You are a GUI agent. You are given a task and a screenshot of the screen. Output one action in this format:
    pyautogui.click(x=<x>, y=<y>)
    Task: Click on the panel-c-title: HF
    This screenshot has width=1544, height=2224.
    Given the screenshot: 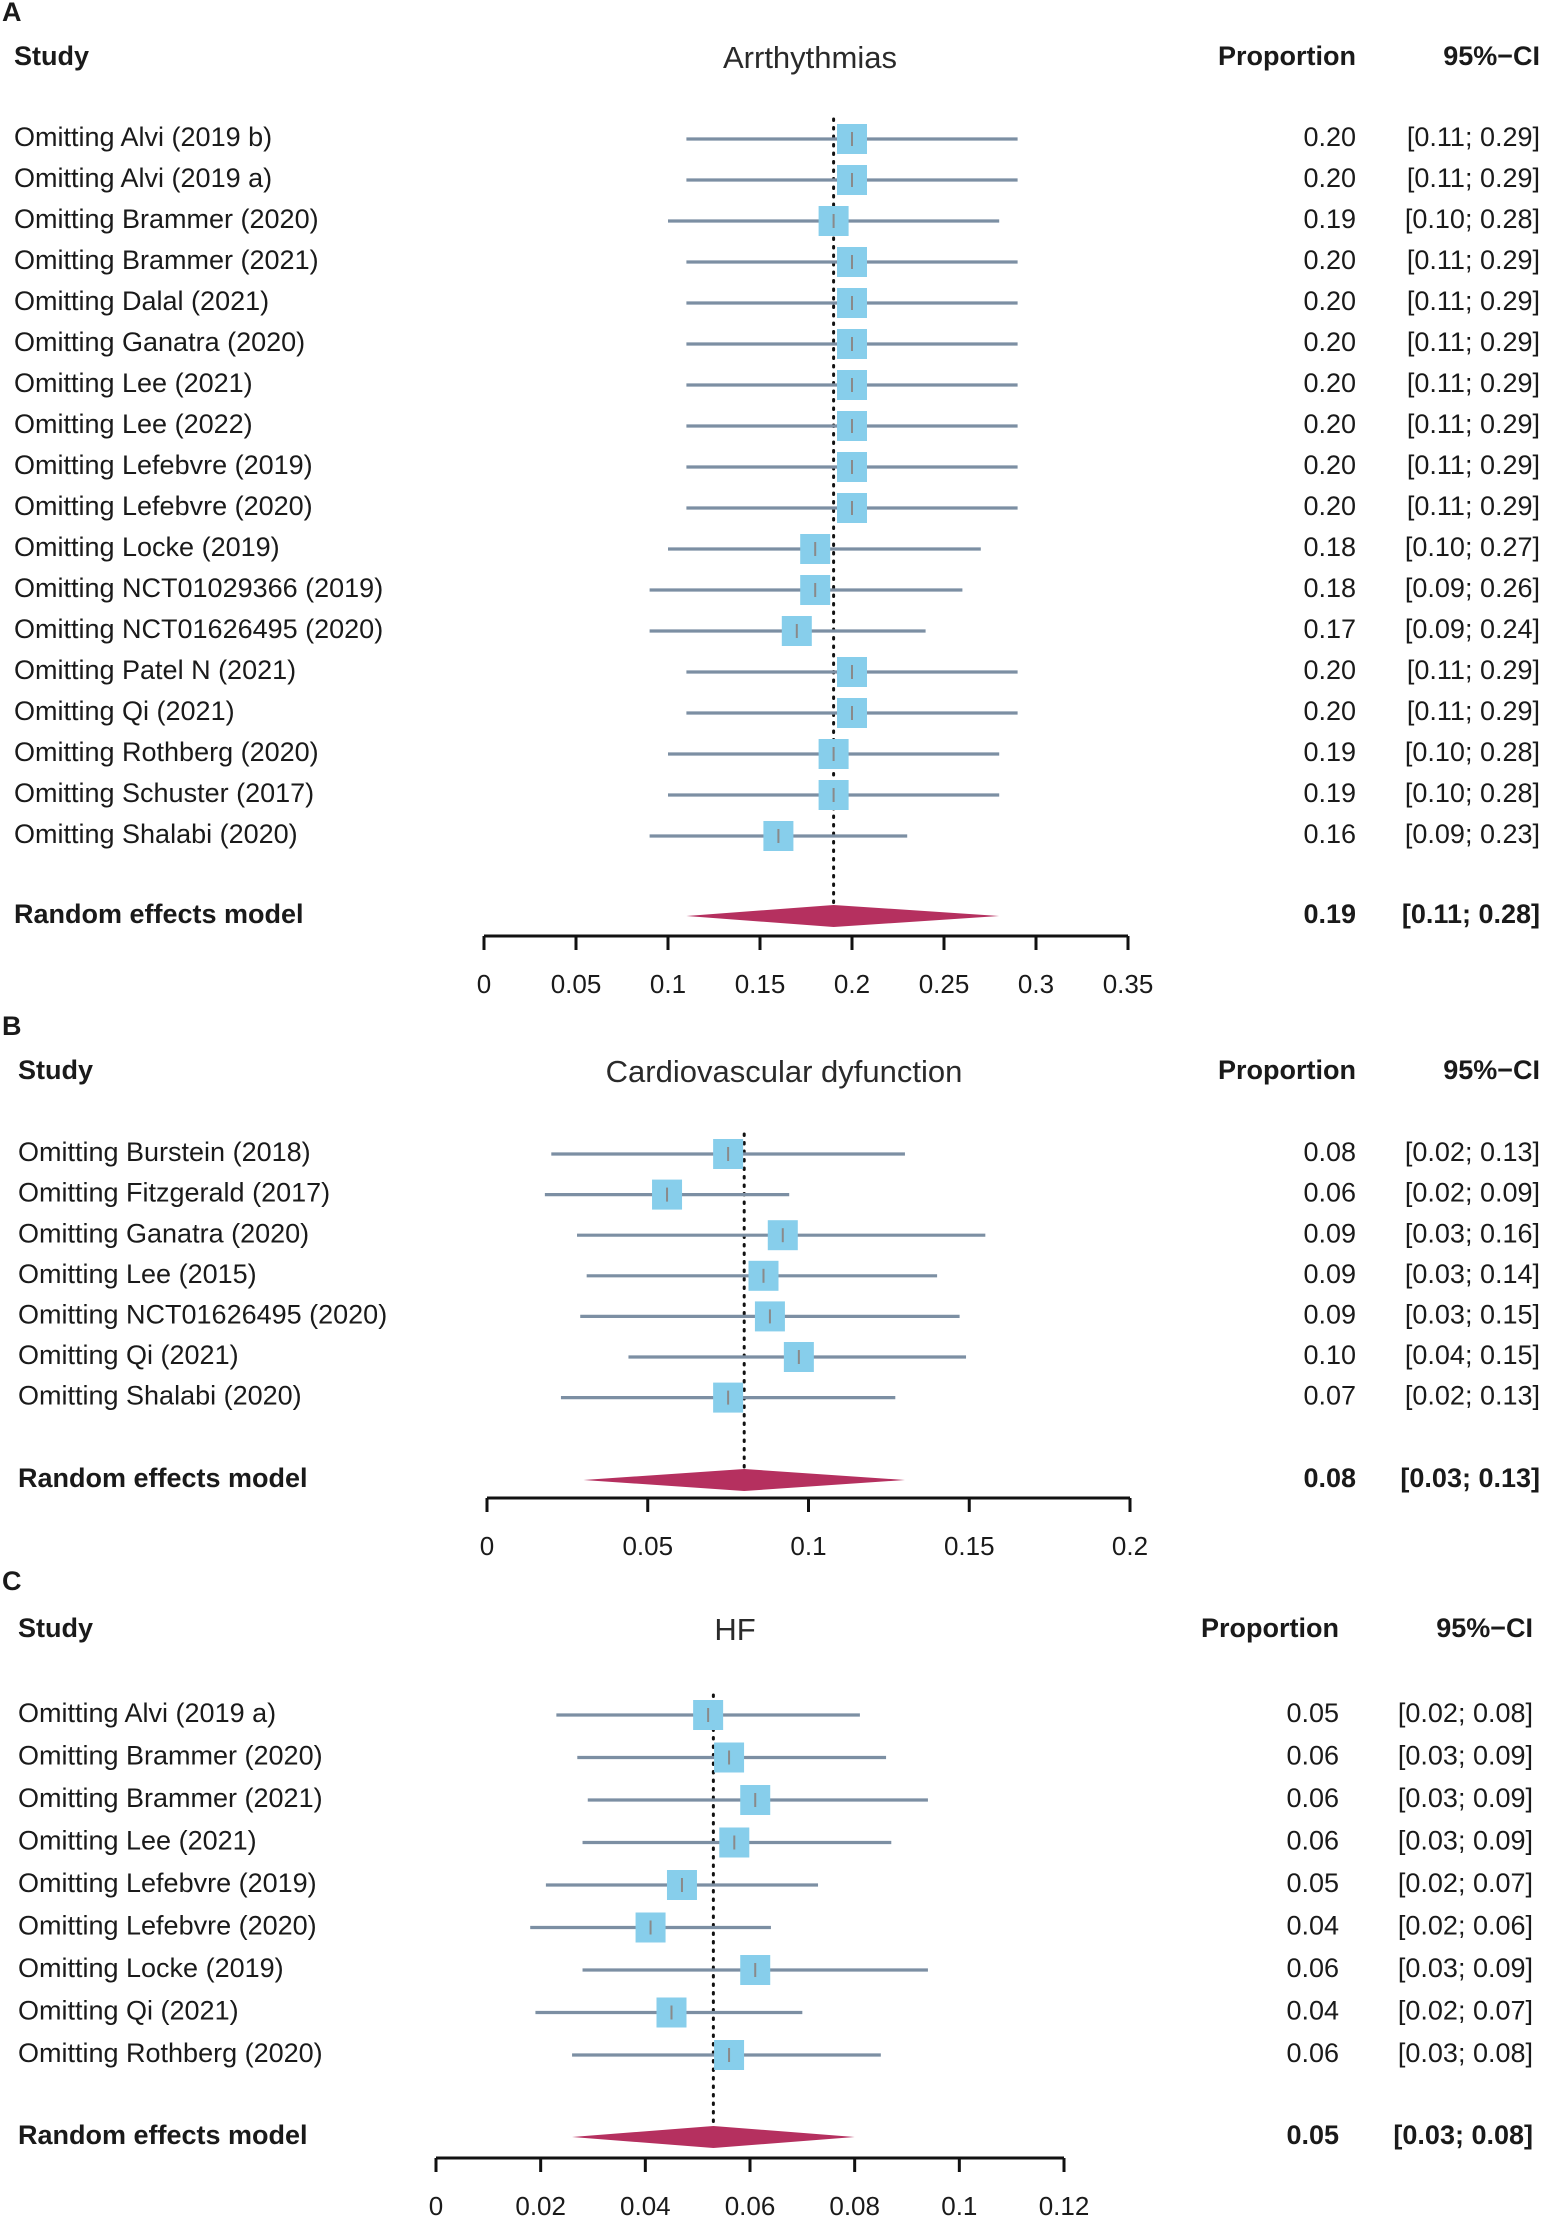 What is the action you would take?
    pyautogui.click(x=734, y=1629)
    